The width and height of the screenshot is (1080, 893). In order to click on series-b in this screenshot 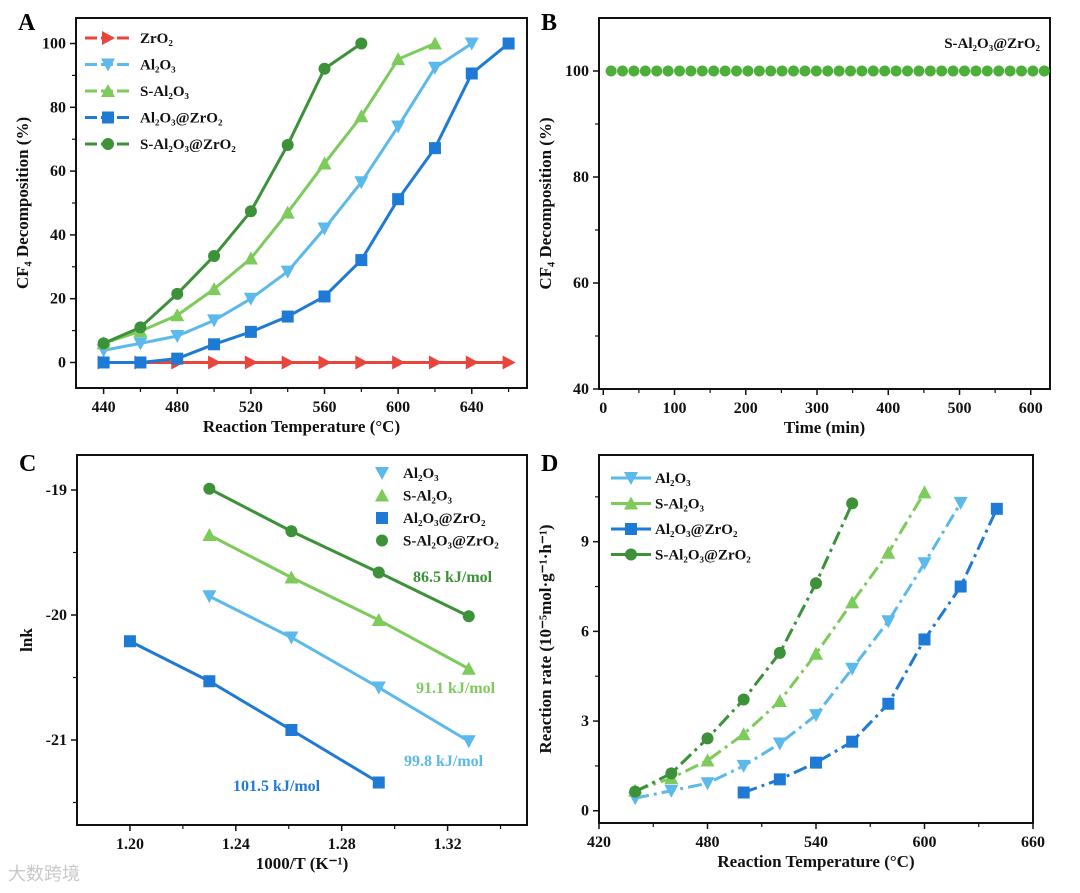, I will do `click(827, 71)`.